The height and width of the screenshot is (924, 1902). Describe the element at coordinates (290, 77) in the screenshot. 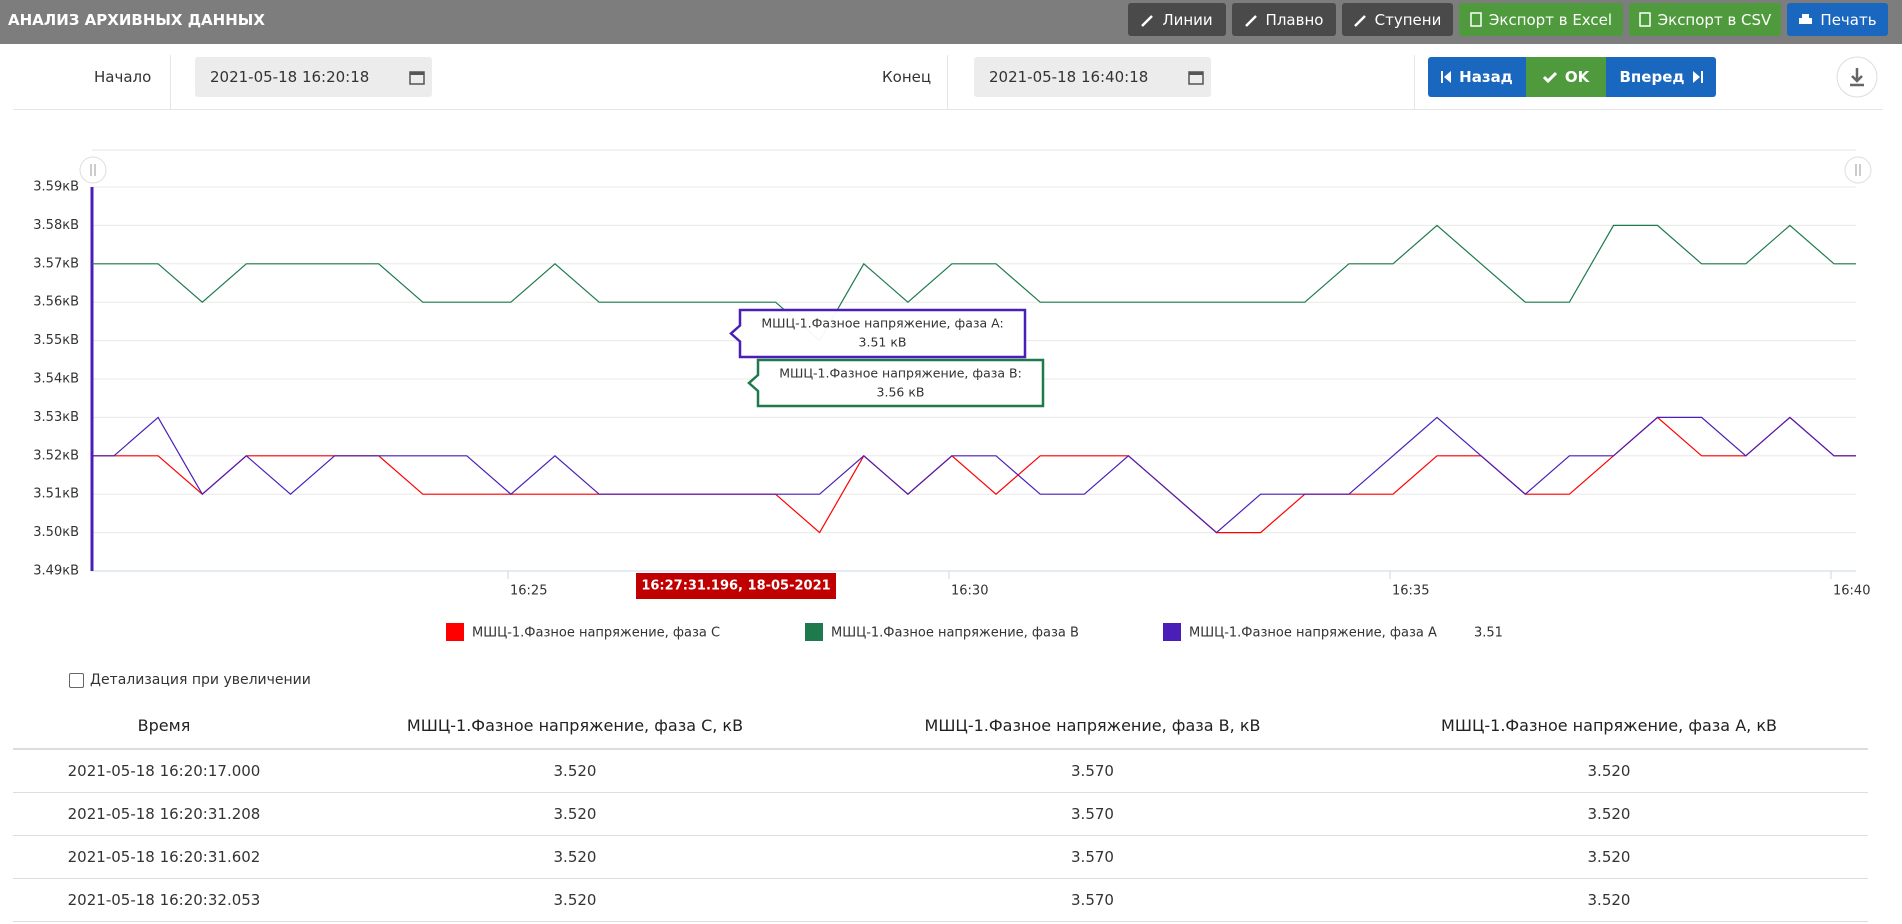

I see `start-value: 2021-05-18 16:20:18` at that location.